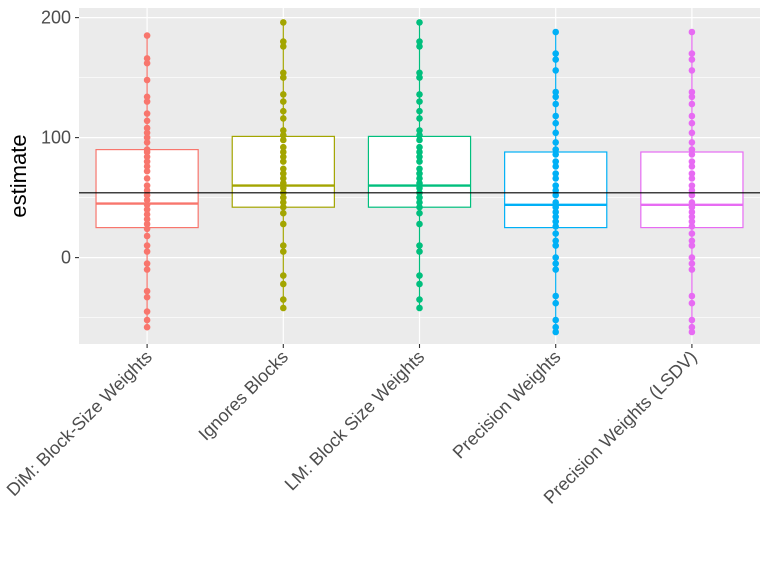  What do you see at coordinates (66, 258) in the screenshot?
I see `y-tick-label: 0` at bounding box center [66, 258].